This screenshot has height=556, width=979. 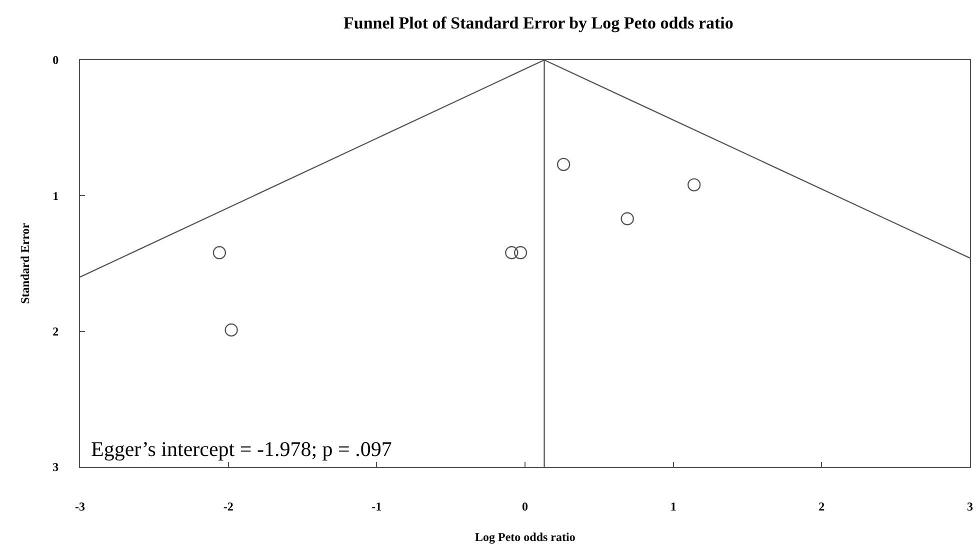 I want to click on y-tick-label: 2, so click(x=55, y=331).